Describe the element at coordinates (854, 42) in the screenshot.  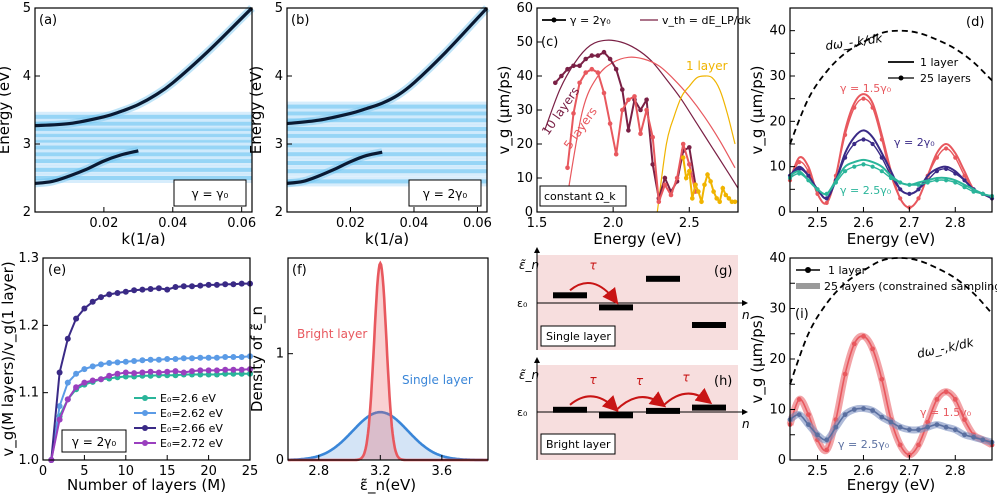
I see `envelope-label: dω_-,k/dk` at that location.